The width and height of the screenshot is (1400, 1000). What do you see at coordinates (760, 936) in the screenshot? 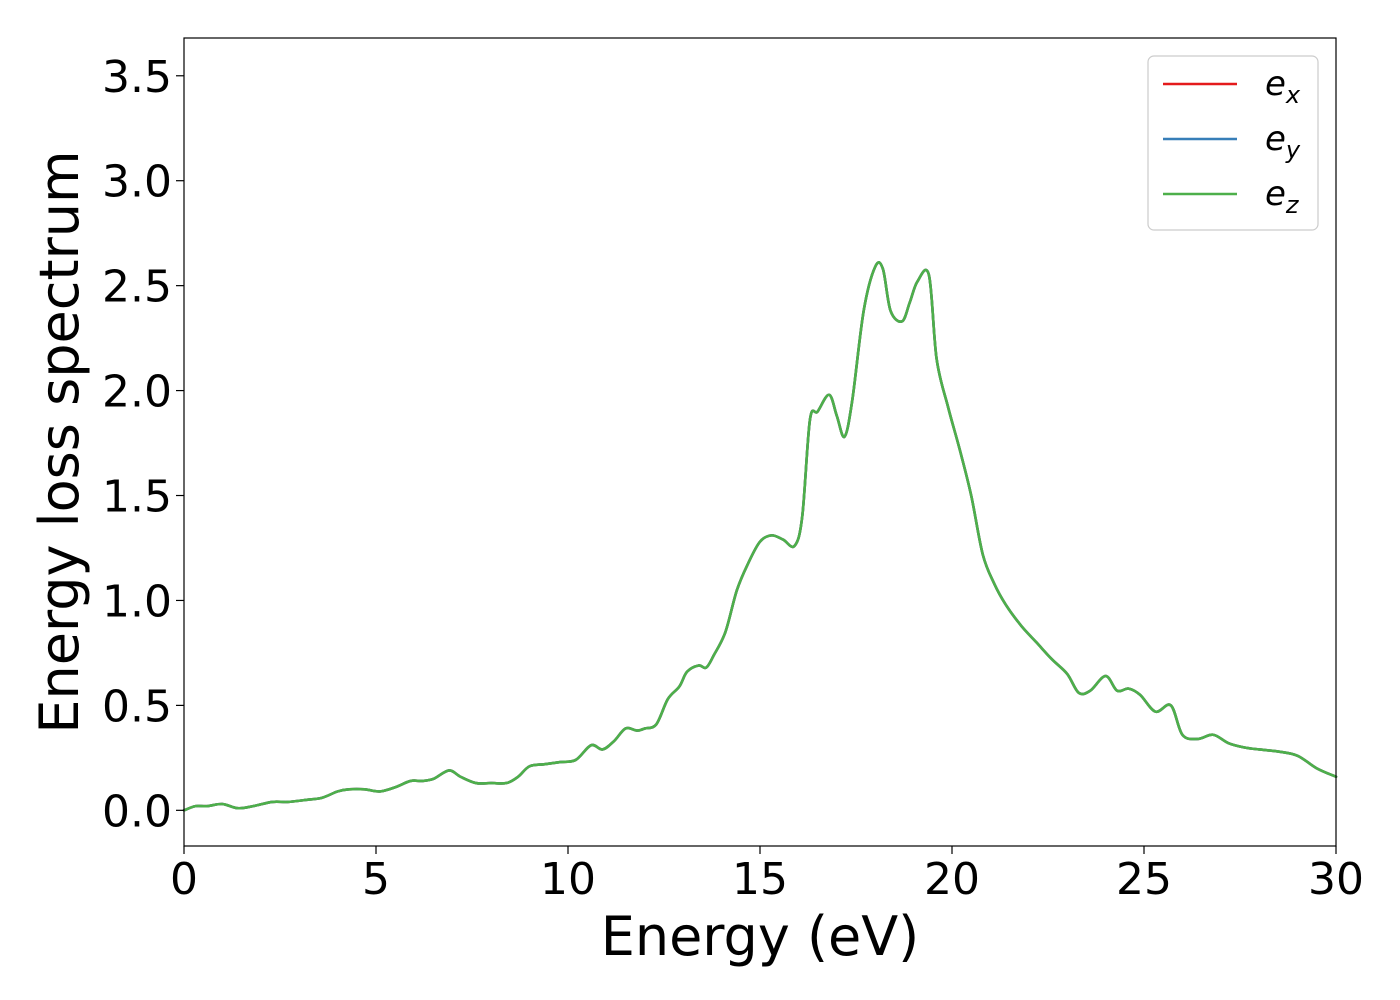
I see `x-axis-label: Energy (eV)` at bounding box center [760, 936].